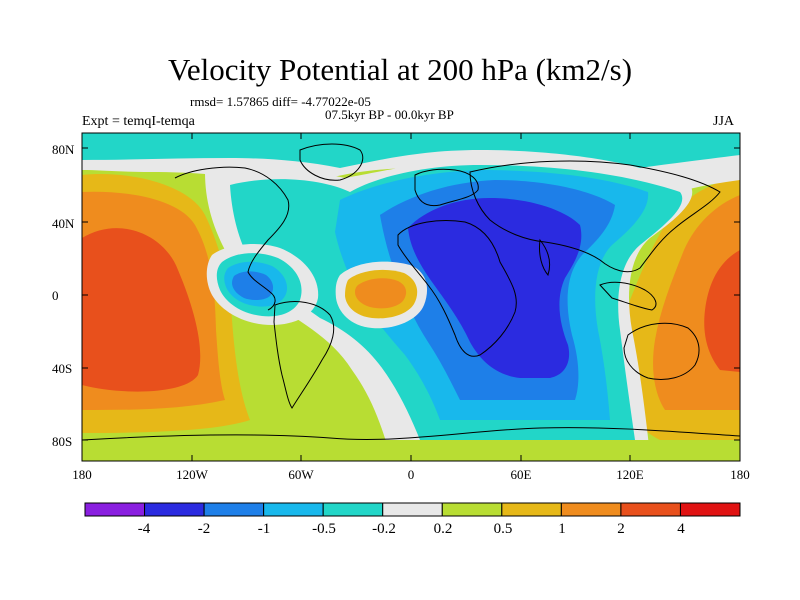 The height and width of the screenshot is (600, 800). I want to click on colorbar-label: 1, so click(562, 529).